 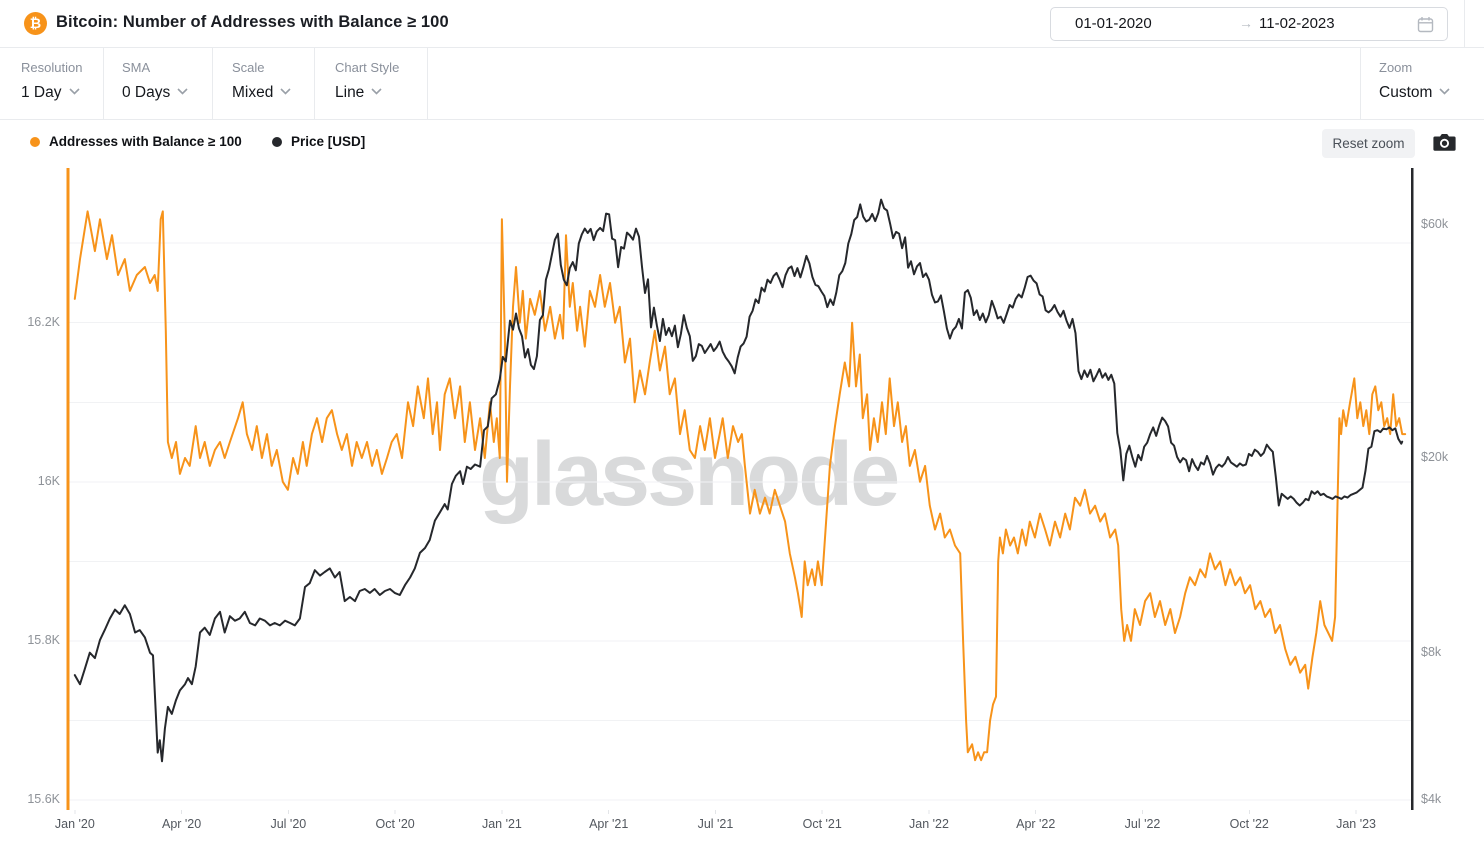 What do you see at coordinates (328, 141) in the screenshot?
I see `legend-label-price: Price [USD]` at bounding box center [328, 141].